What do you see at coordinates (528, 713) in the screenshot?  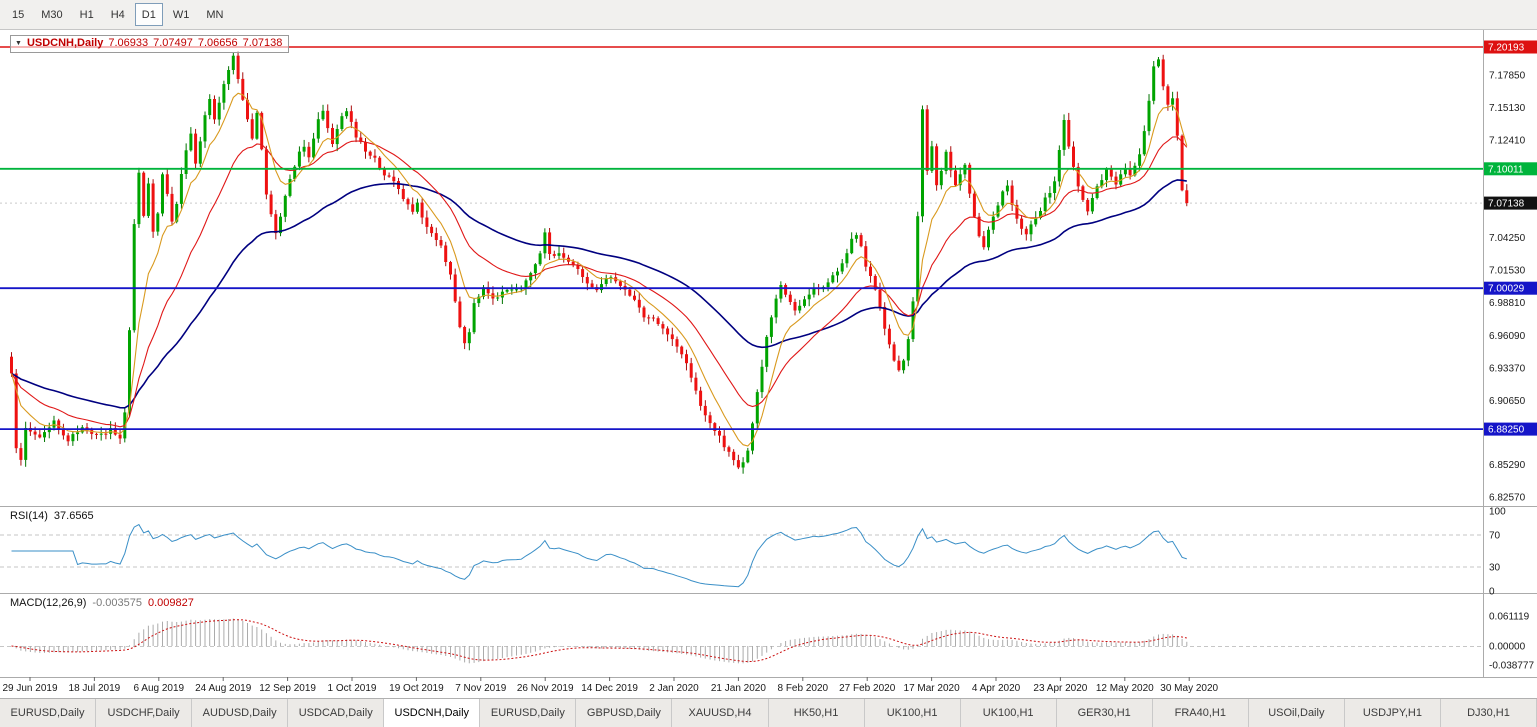 I see `tab-eurusd-daily-2: EURUSD,Daily` at bounding box center [528, 713].